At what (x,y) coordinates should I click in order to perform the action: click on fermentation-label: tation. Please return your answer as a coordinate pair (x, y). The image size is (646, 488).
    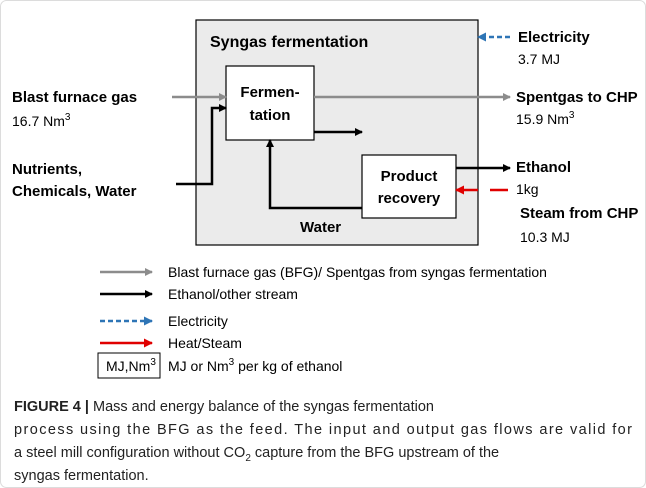
    Looking at the image, I should click on (270, 115).